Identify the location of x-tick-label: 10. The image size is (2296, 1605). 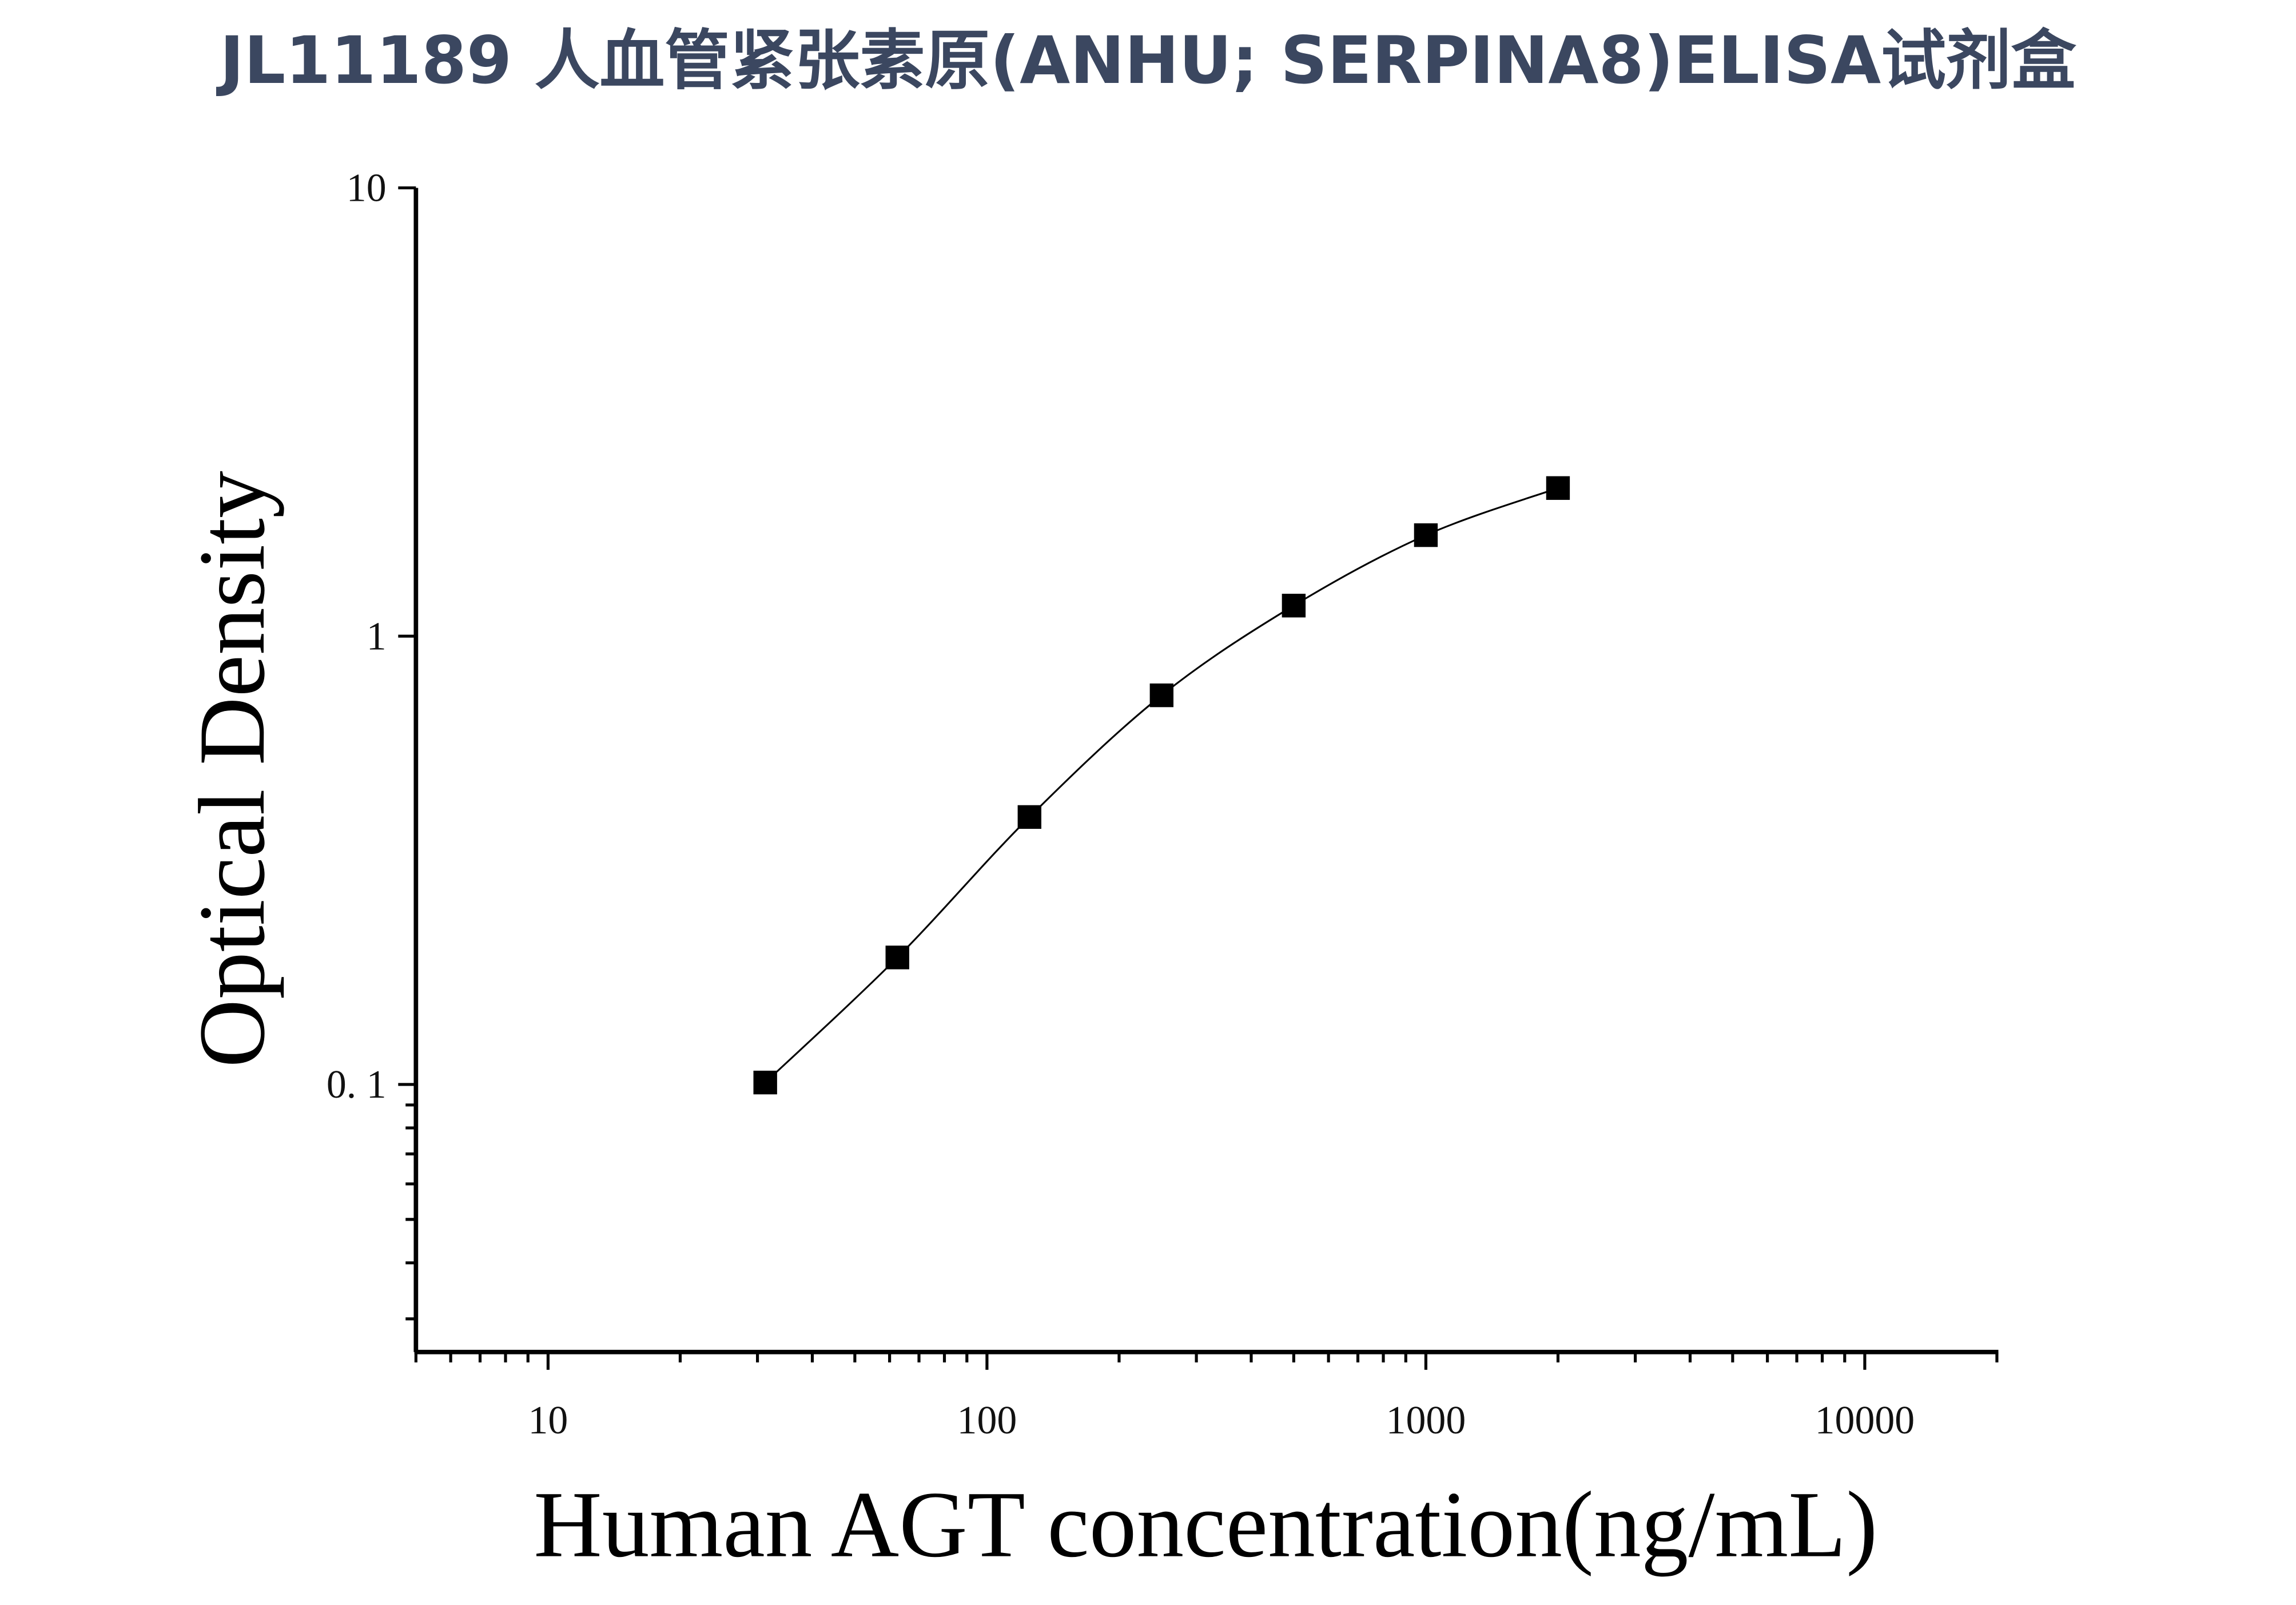
(548, 1421).